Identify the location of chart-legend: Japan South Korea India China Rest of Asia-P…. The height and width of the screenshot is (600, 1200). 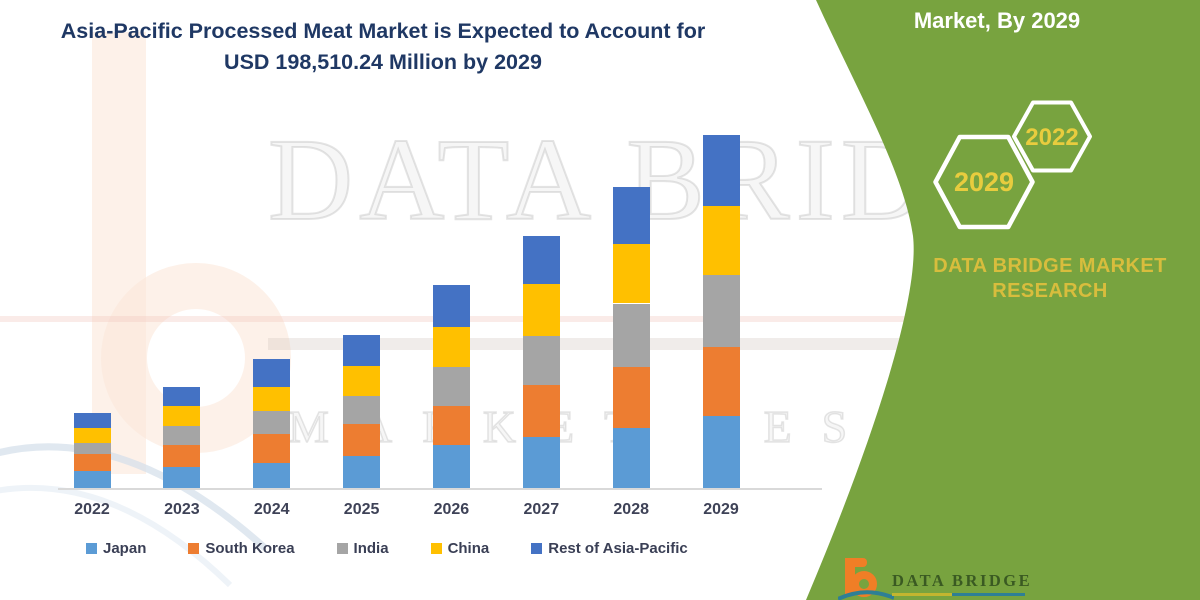
(387, 548).